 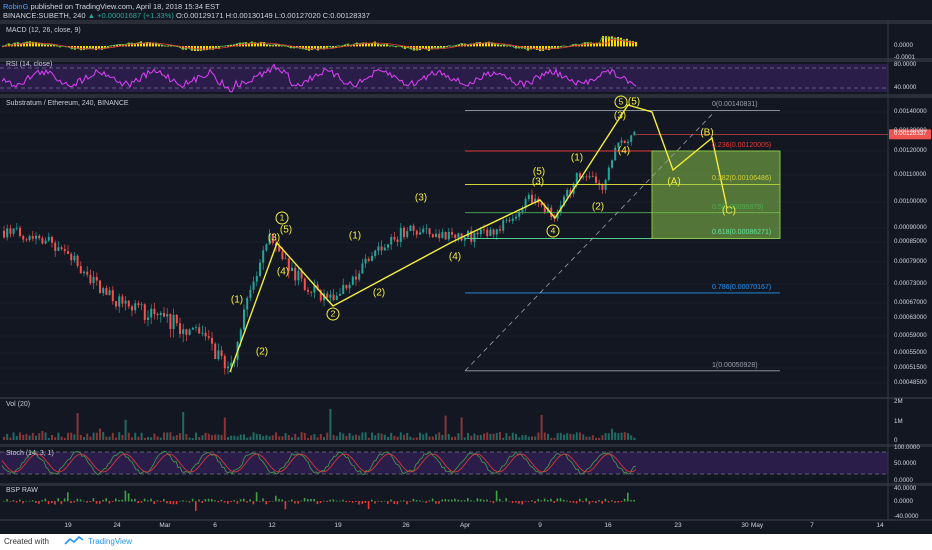 What do you see at coordinates (18, 404) in the screenshot?
I see `vol-pane-label: Vol (20)` at bounding box center [18, 404].